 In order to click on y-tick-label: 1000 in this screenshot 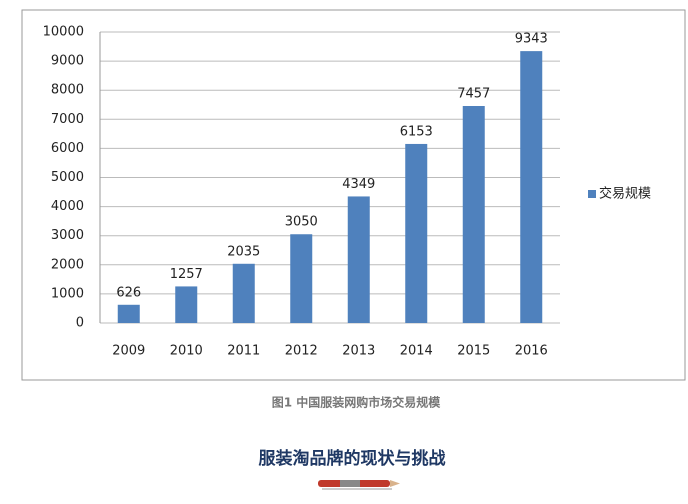, I will do `click(67, 293)`.